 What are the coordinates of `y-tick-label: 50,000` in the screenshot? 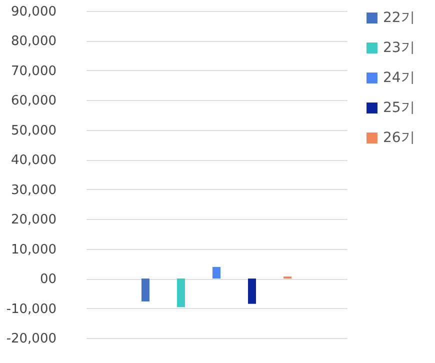 It's located at (33, 130).